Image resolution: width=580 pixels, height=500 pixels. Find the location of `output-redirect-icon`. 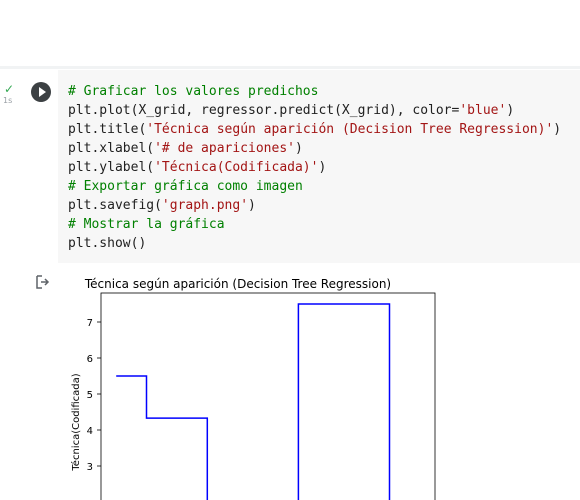

output-redirect-icon is located at coordinates (42, 282).